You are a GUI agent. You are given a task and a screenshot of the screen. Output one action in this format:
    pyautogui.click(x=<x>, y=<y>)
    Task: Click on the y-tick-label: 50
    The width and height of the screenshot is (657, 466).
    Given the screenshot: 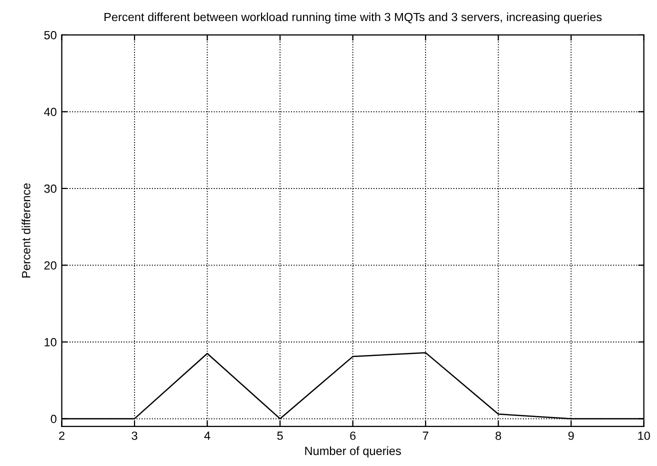 What is the action you would take?
    pyautogui.click(x=50, y=35)
    